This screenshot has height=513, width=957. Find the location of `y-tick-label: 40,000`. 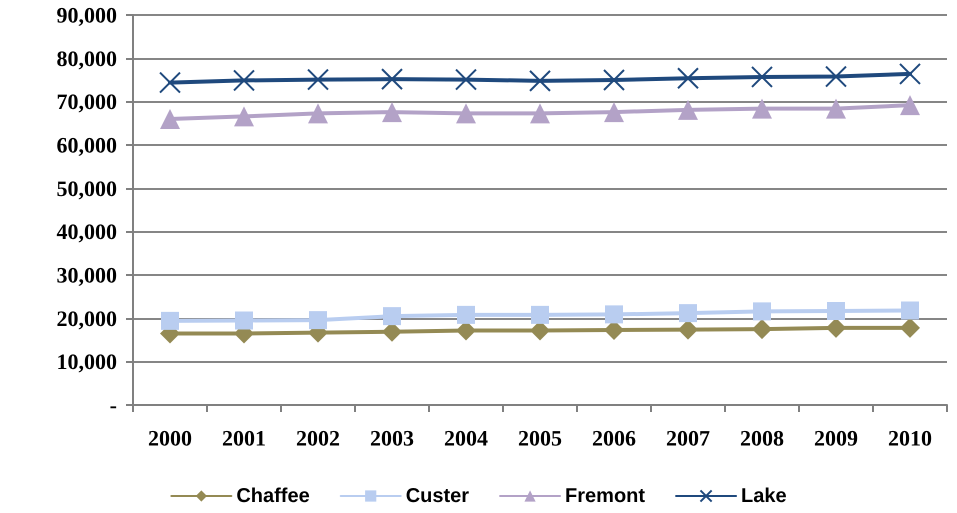

y-tick-label: 40,000 is located at coordinates (86, 231).